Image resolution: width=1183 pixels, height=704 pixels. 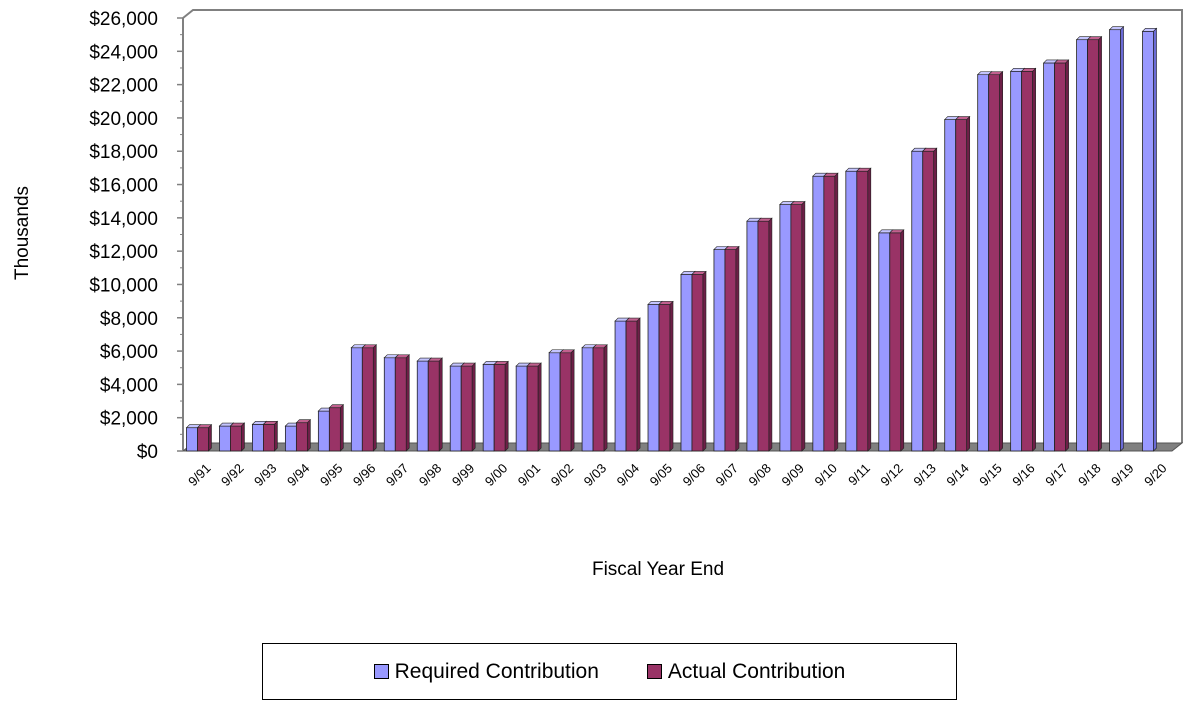 I want to click on x-tick-label: 9/97, so click(x=397, y=475).